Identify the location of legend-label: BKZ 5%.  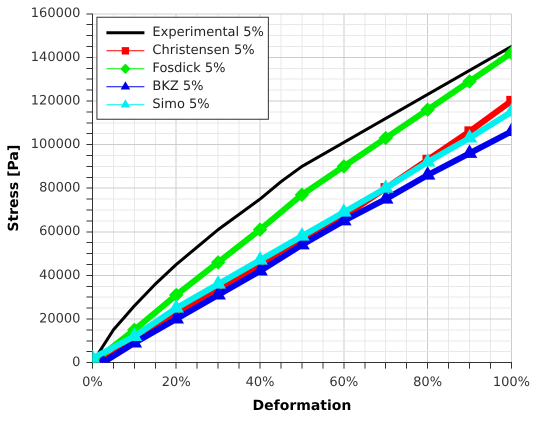
(178, 86).